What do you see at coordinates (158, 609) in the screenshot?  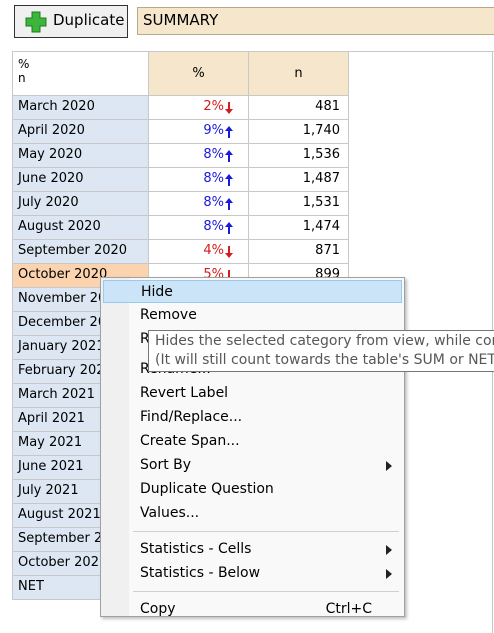 I see `menu-item-label: Copy` at bounding box center [158, 609].